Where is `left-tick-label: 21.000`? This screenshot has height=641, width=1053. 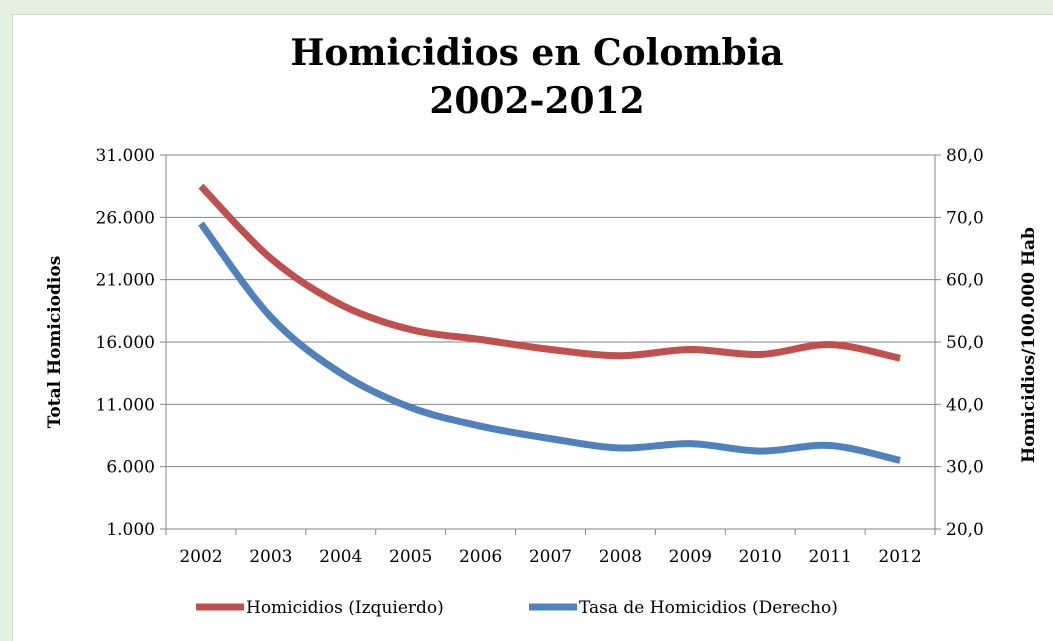 left-tick-label: 21.000 is located at coordinates (125, 281).